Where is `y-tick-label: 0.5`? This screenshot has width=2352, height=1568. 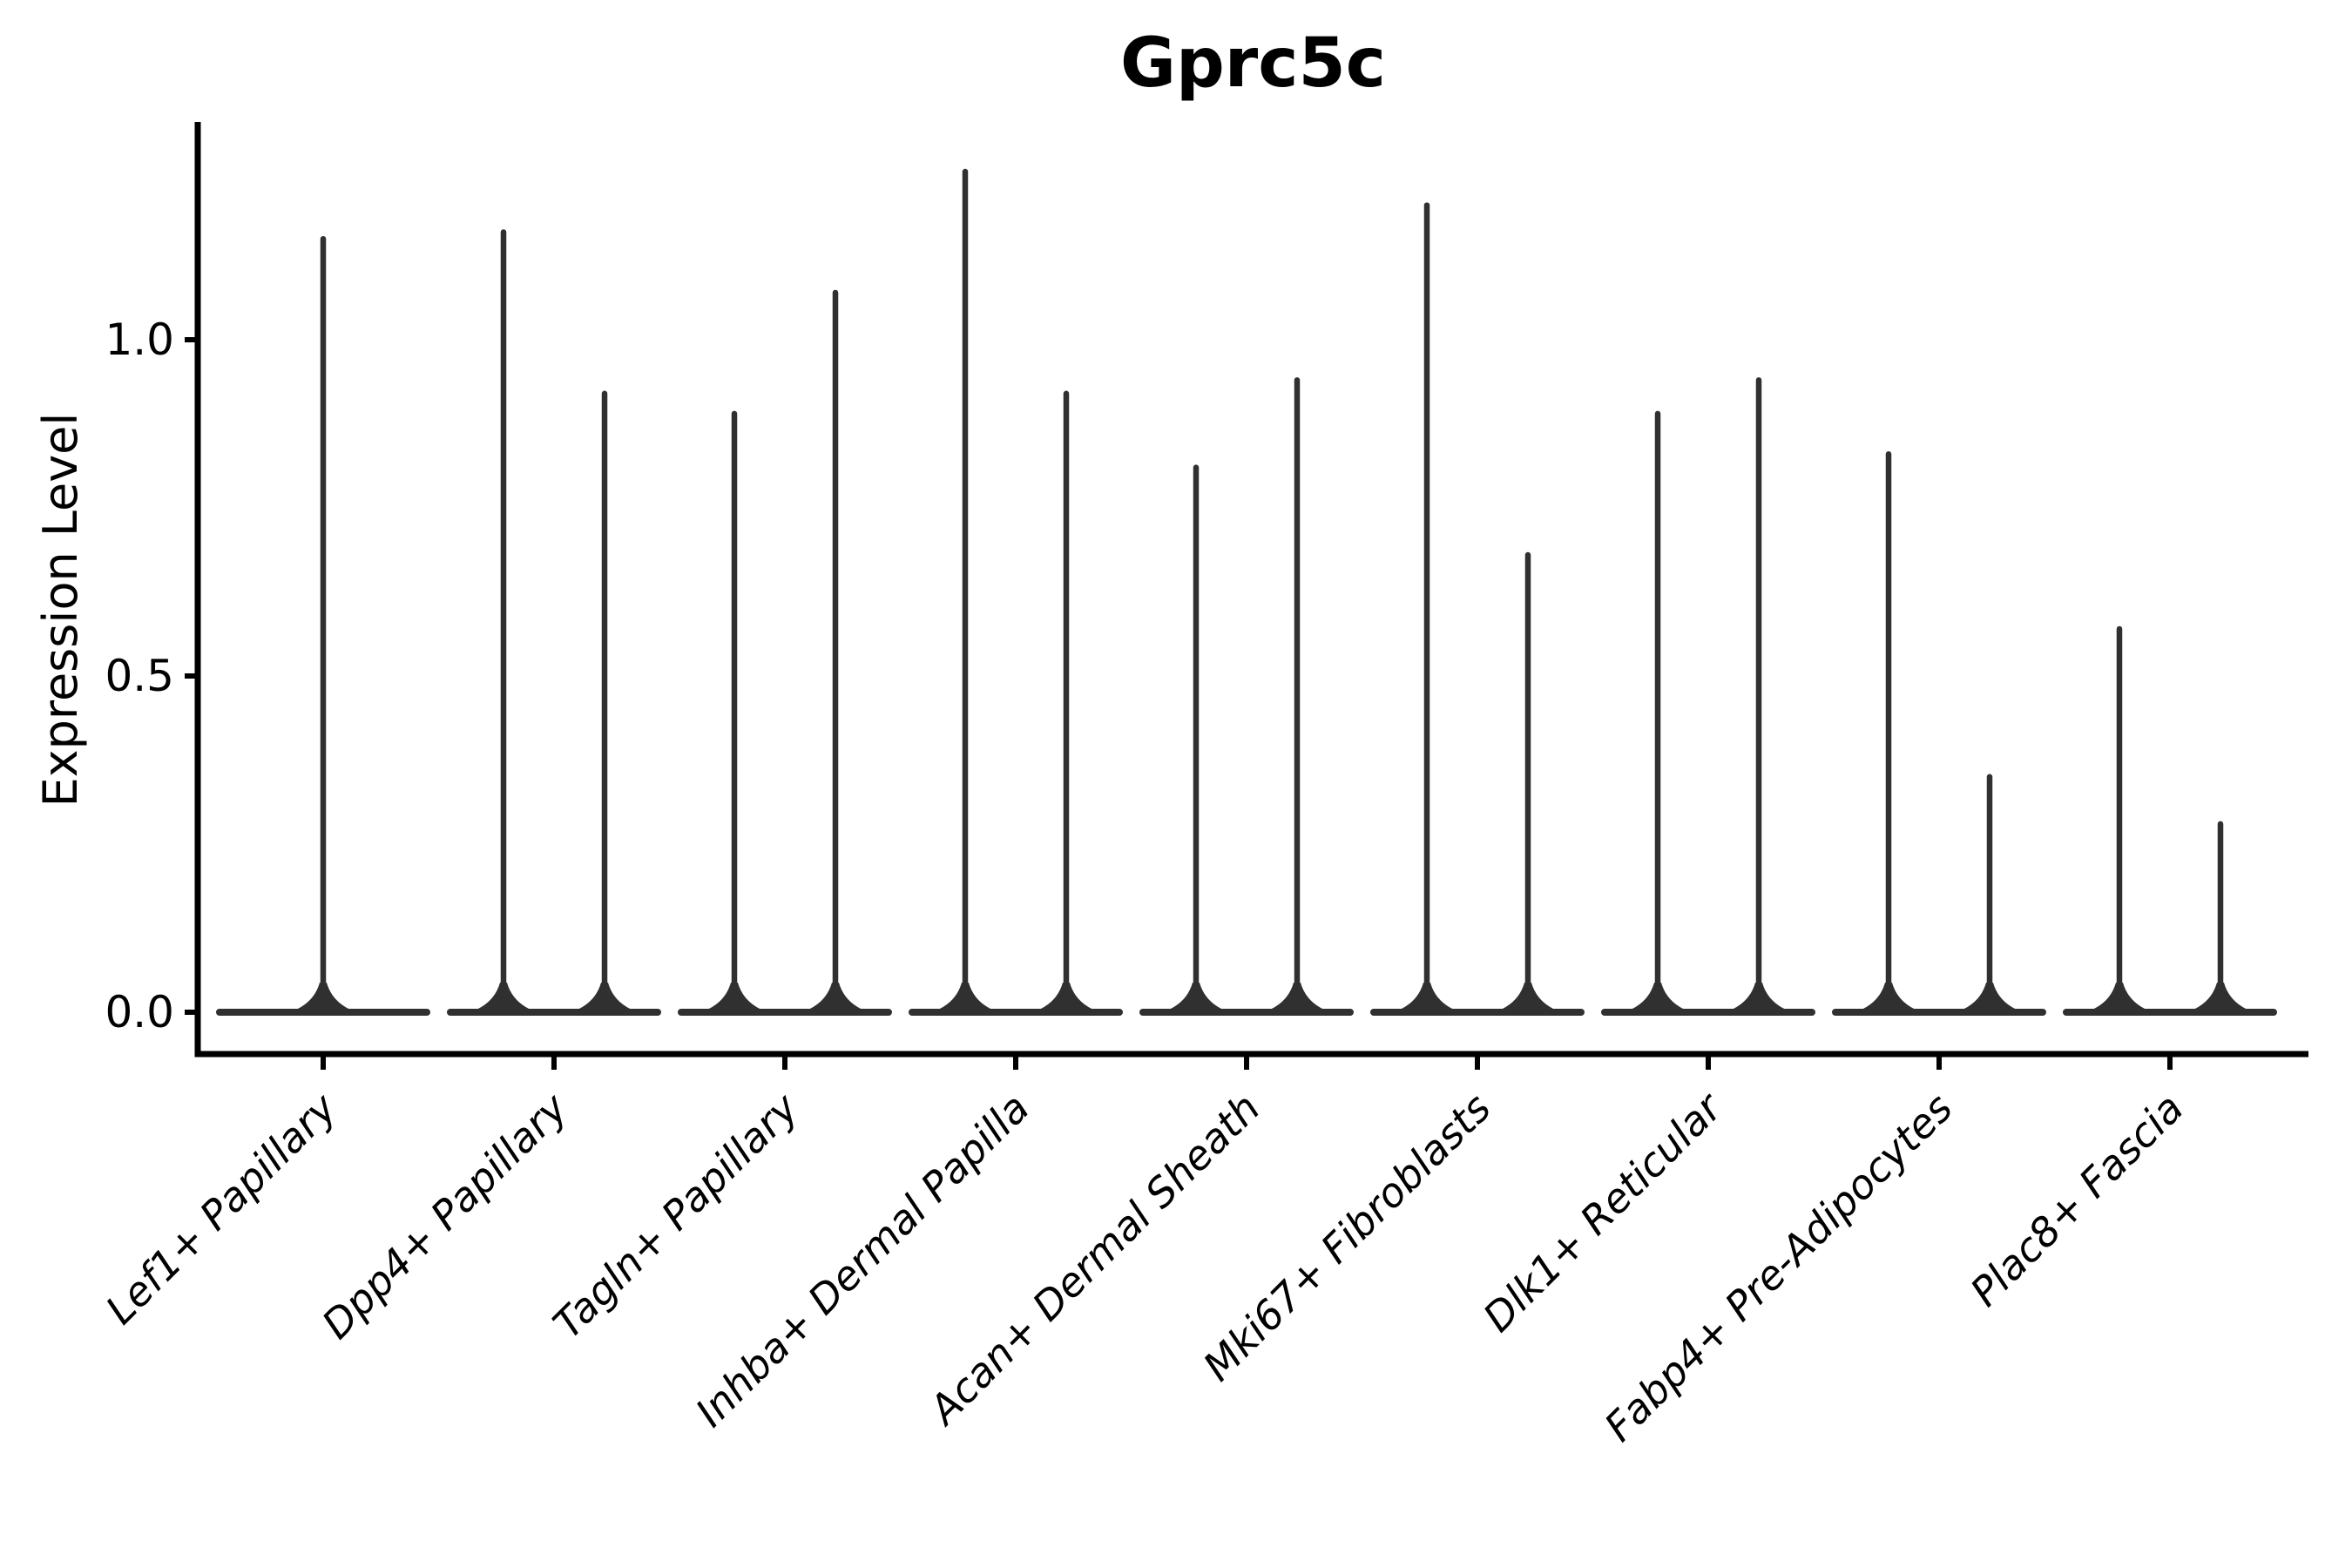 y-tick-label: 0.5 is located at coordinates (139, 676).